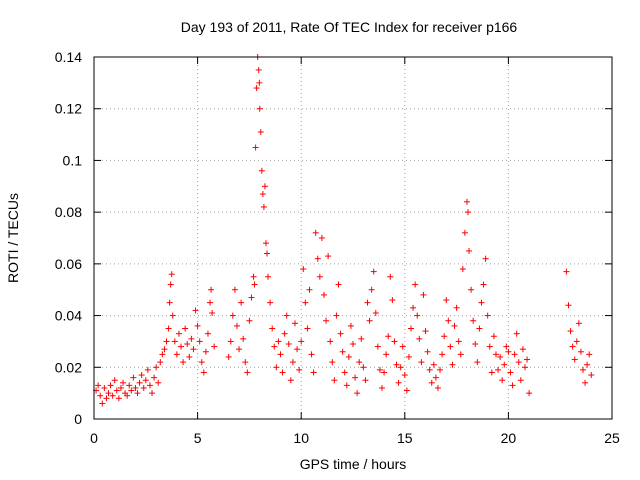  Describe the element at coordinates (301, 438) in the screenshot. I see `x-tick-label: 10` at that location.